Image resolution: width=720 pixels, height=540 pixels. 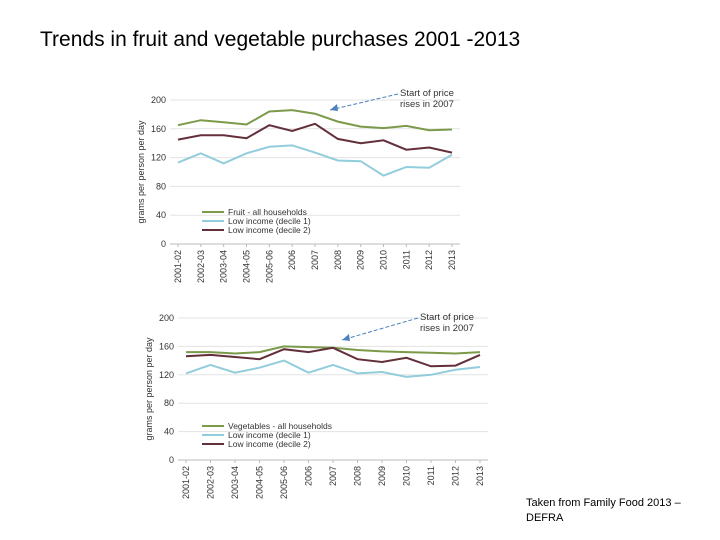 What do you see at coordinates (280, 426) in the screenshot?
I see `legend-label: Vegetables - all households` at bounding box center [280, 426].